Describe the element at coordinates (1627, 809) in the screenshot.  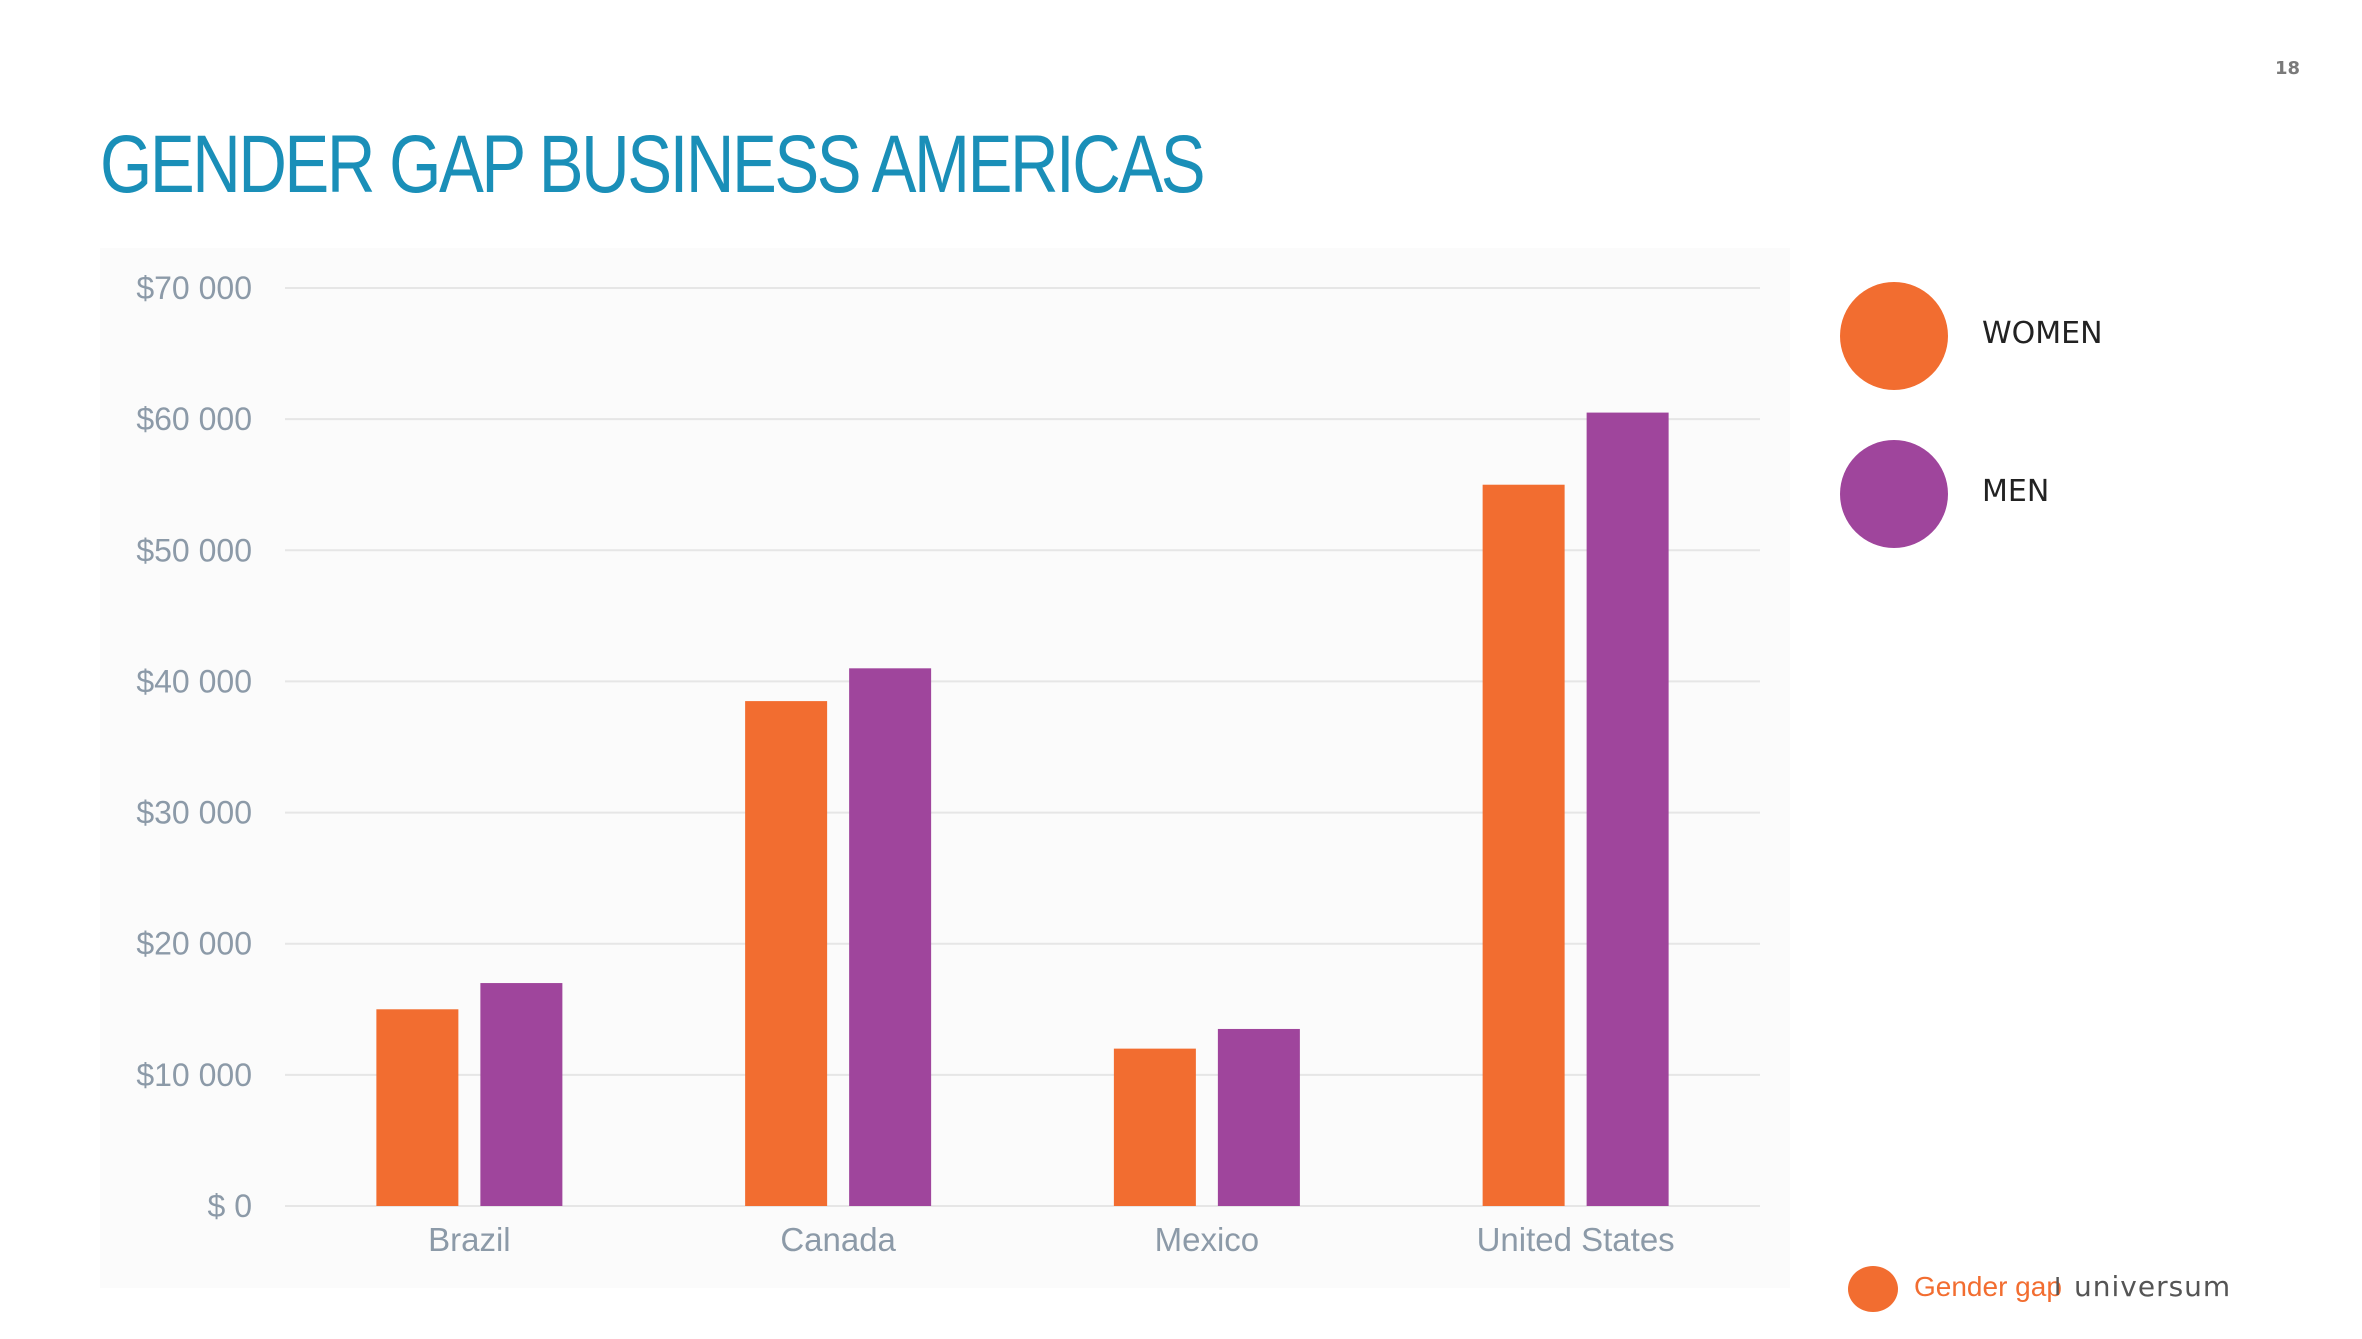
I see `bar-men-united-states` at that location.